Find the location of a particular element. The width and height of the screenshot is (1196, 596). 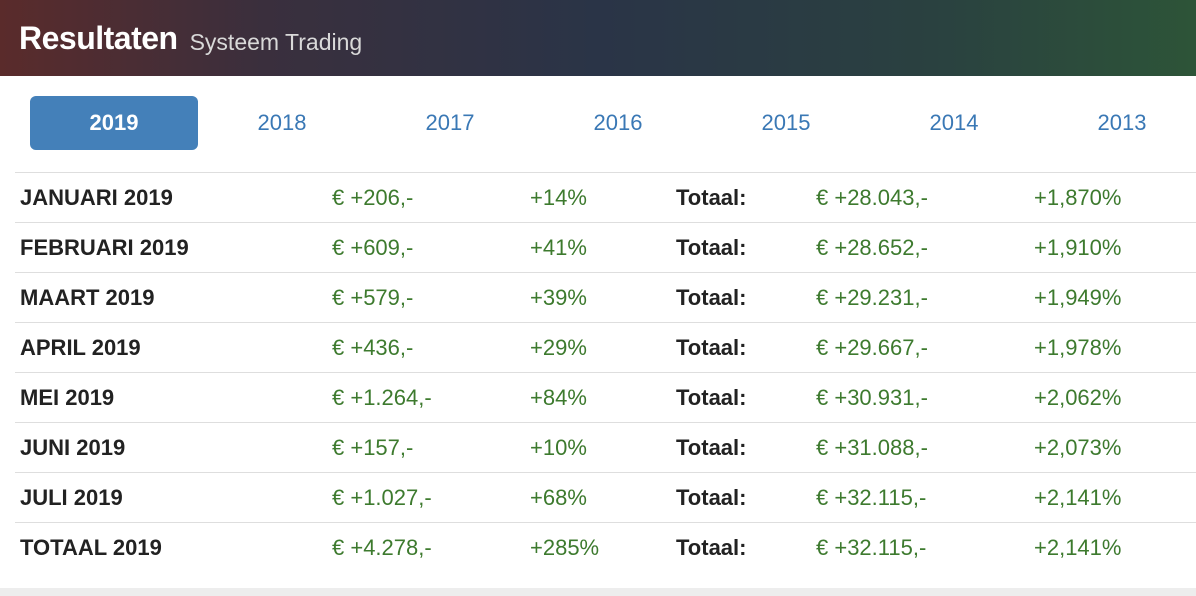

total-percent-cell: +2,062% is located at coordinates (1078, 397).